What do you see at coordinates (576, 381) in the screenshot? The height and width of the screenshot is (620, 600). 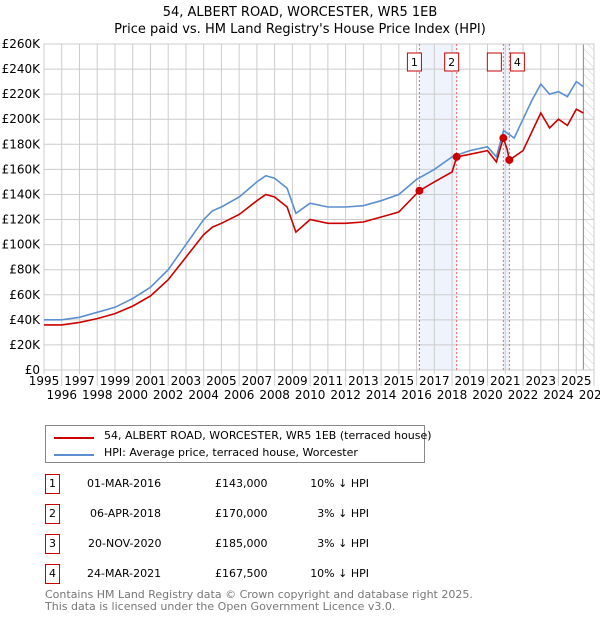 I see `x-tick-label: 2025` at bounding box center [576, 381].